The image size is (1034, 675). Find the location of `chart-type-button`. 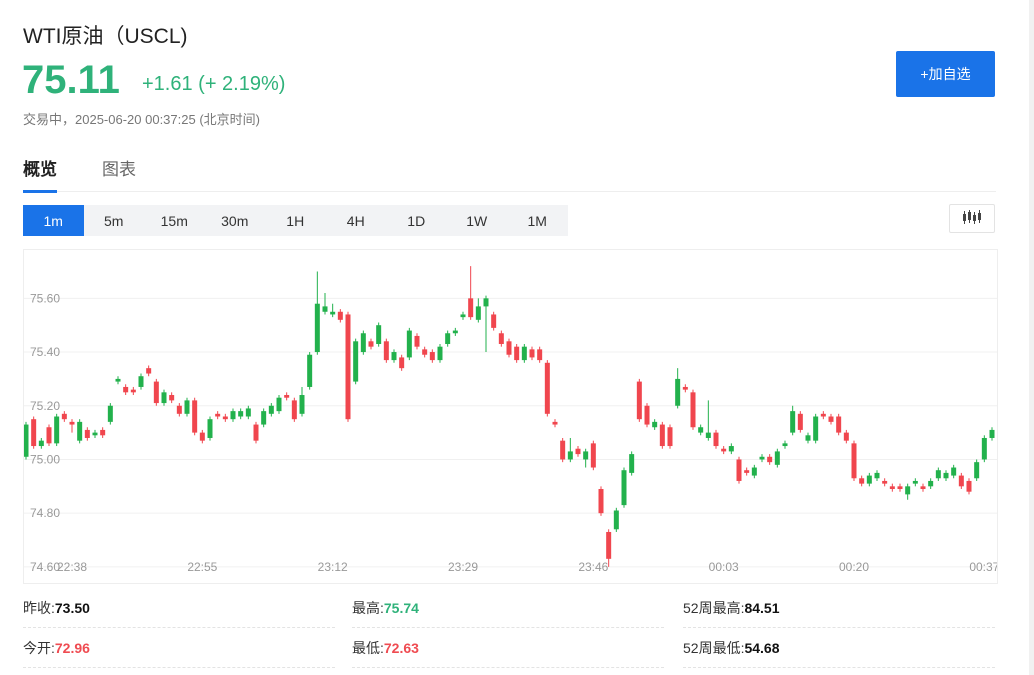

chart-type-button is located at coordinates (972, 218).